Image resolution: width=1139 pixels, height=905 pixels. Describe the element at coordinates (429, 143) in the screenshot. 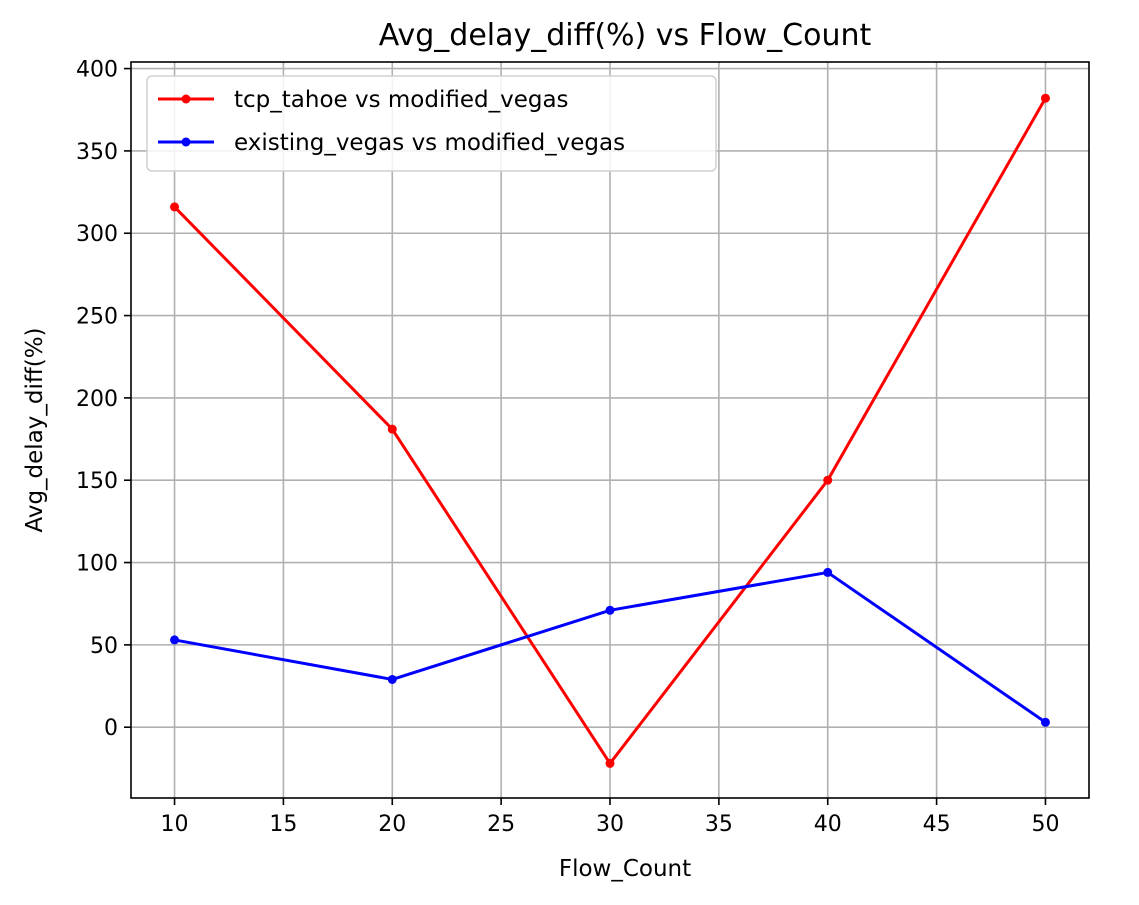

I see `legend-label-existing-vegas: existing_vegas vs modified_vegas` at that location.